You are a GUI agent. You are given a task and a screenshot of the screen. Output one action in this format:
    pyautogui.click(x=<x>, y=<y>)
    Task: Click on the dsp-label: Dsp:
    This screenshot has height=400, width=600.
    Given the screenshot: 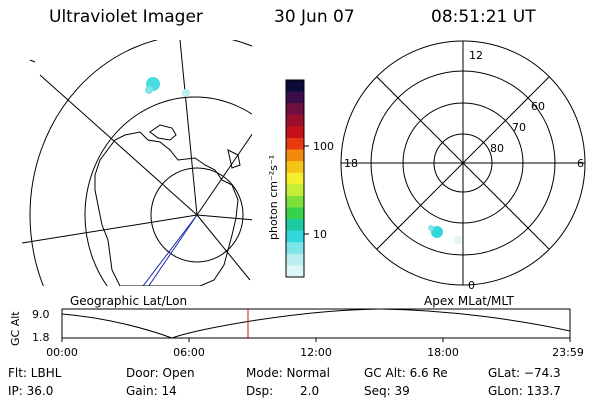 What is the action you would take?
    pyautogui.click(x=260, y=391)
    